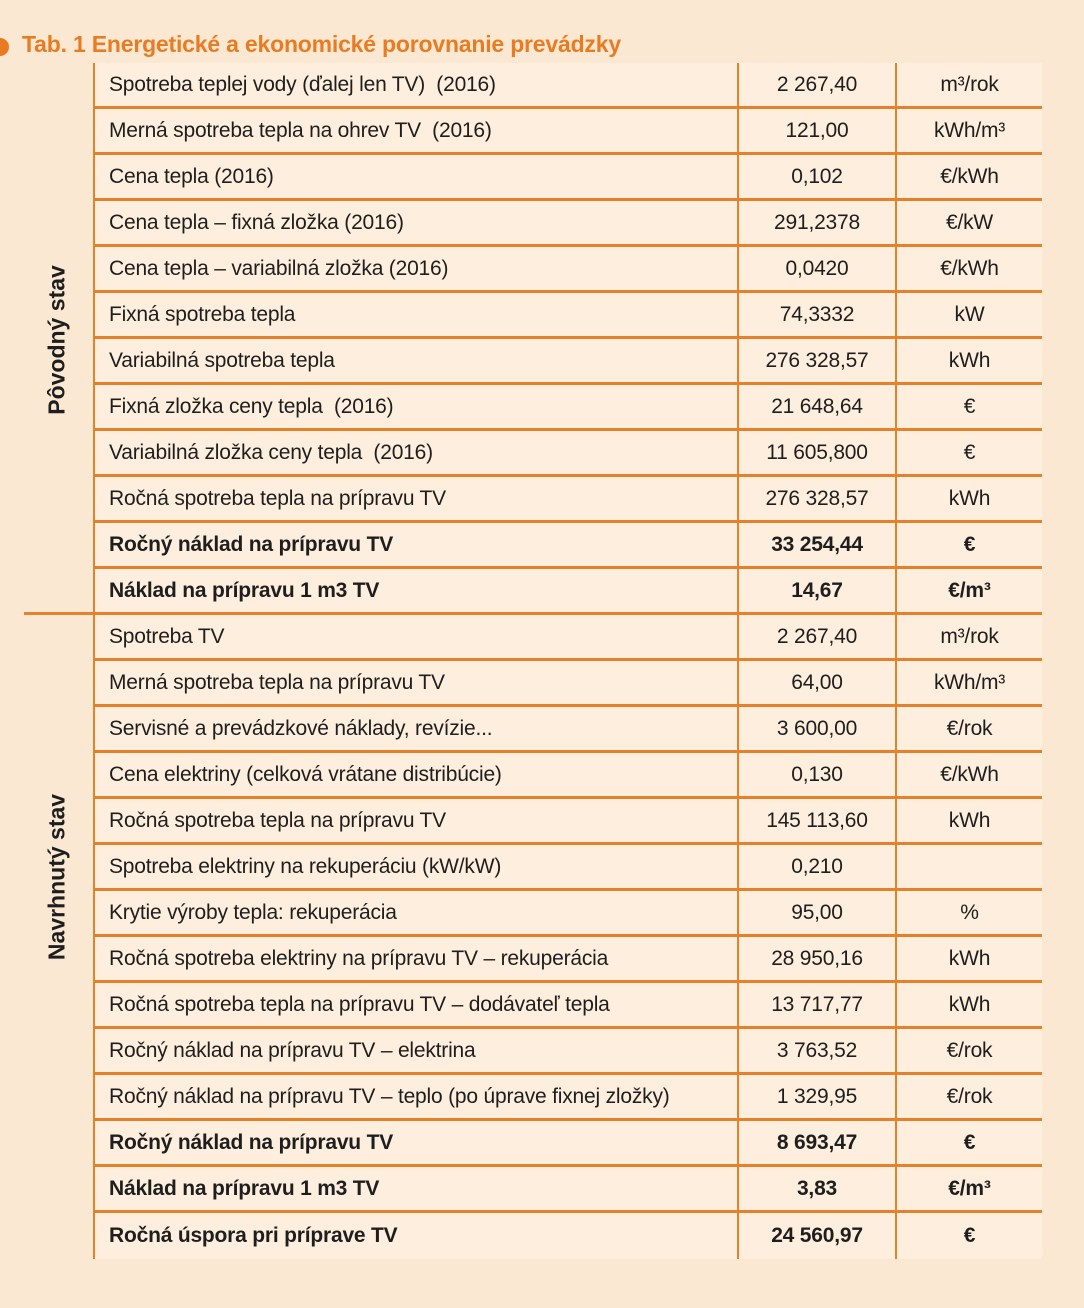  I want to click on row-value: 14,67, so click(817, 590).